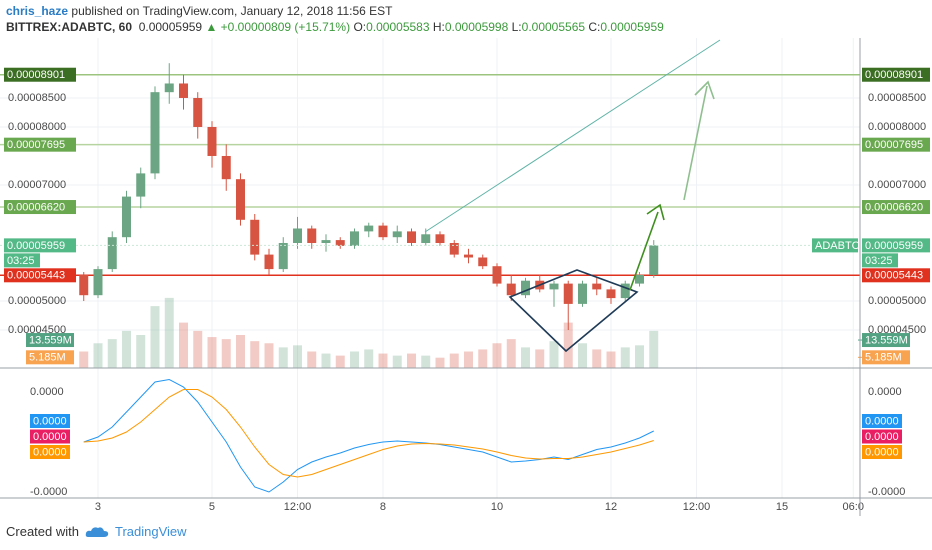 The image size is (932, 550). What do you see at coordinates (835, 245) in the screenshot?
I see `symbol-tag-box` at bounding box center [835, 245].